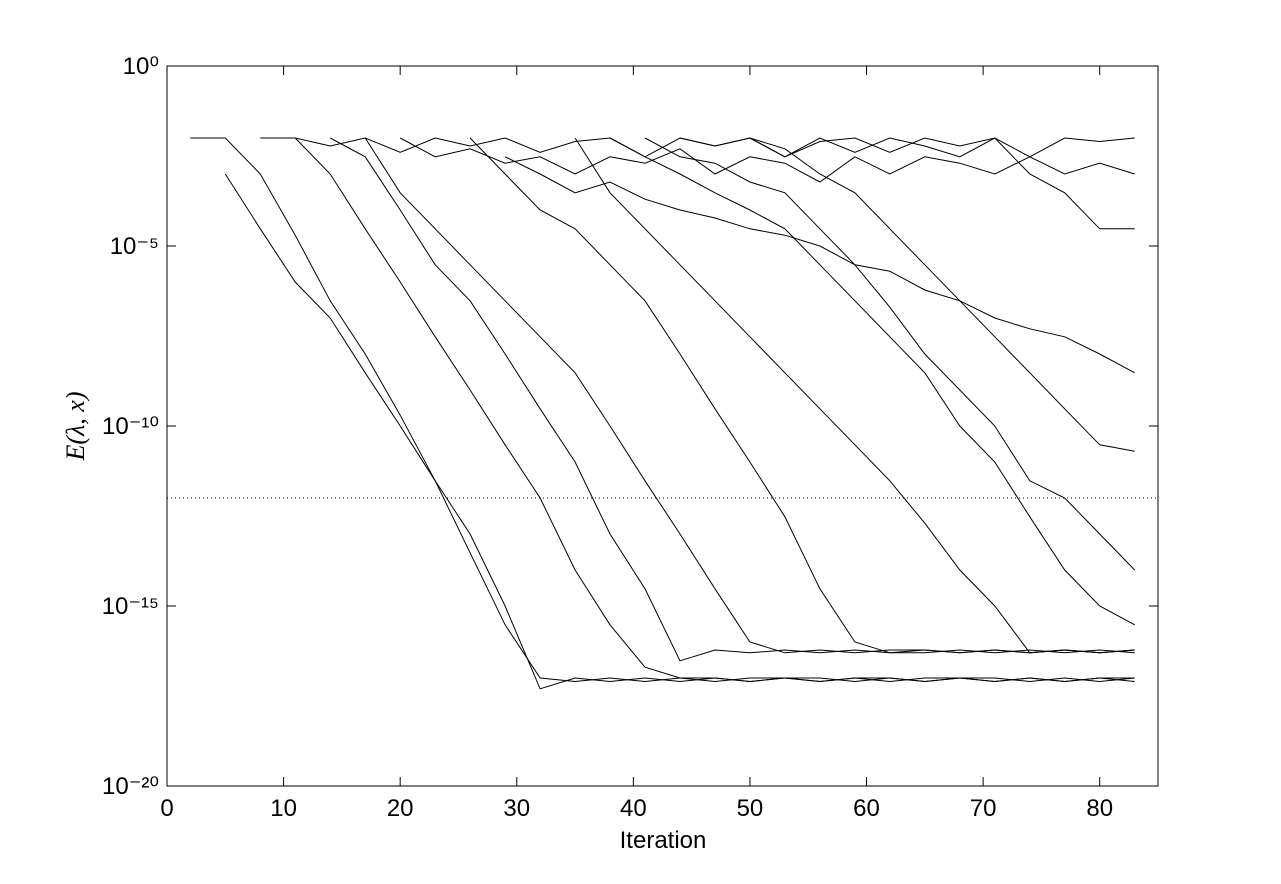 The image size is (1281, 884). What do you see at coordinates (130, 786) in the screenshot?
I see `y-tick-label: 10⁻²⁰` at bounding box center [130, 786].